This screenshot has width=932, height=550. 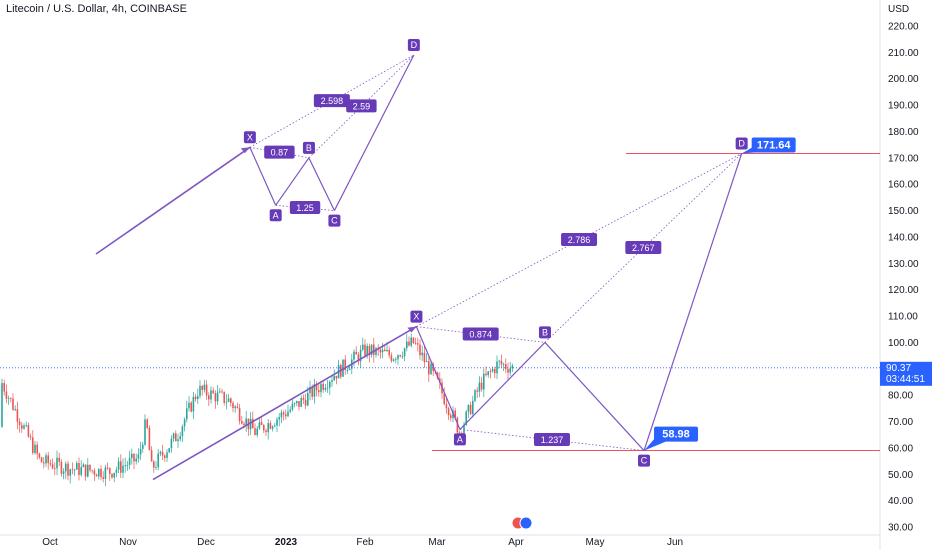 What do you see at coordinates (594, 396) in the screenshot?
I see `pattern-leg` at bounding box center [594, 396].